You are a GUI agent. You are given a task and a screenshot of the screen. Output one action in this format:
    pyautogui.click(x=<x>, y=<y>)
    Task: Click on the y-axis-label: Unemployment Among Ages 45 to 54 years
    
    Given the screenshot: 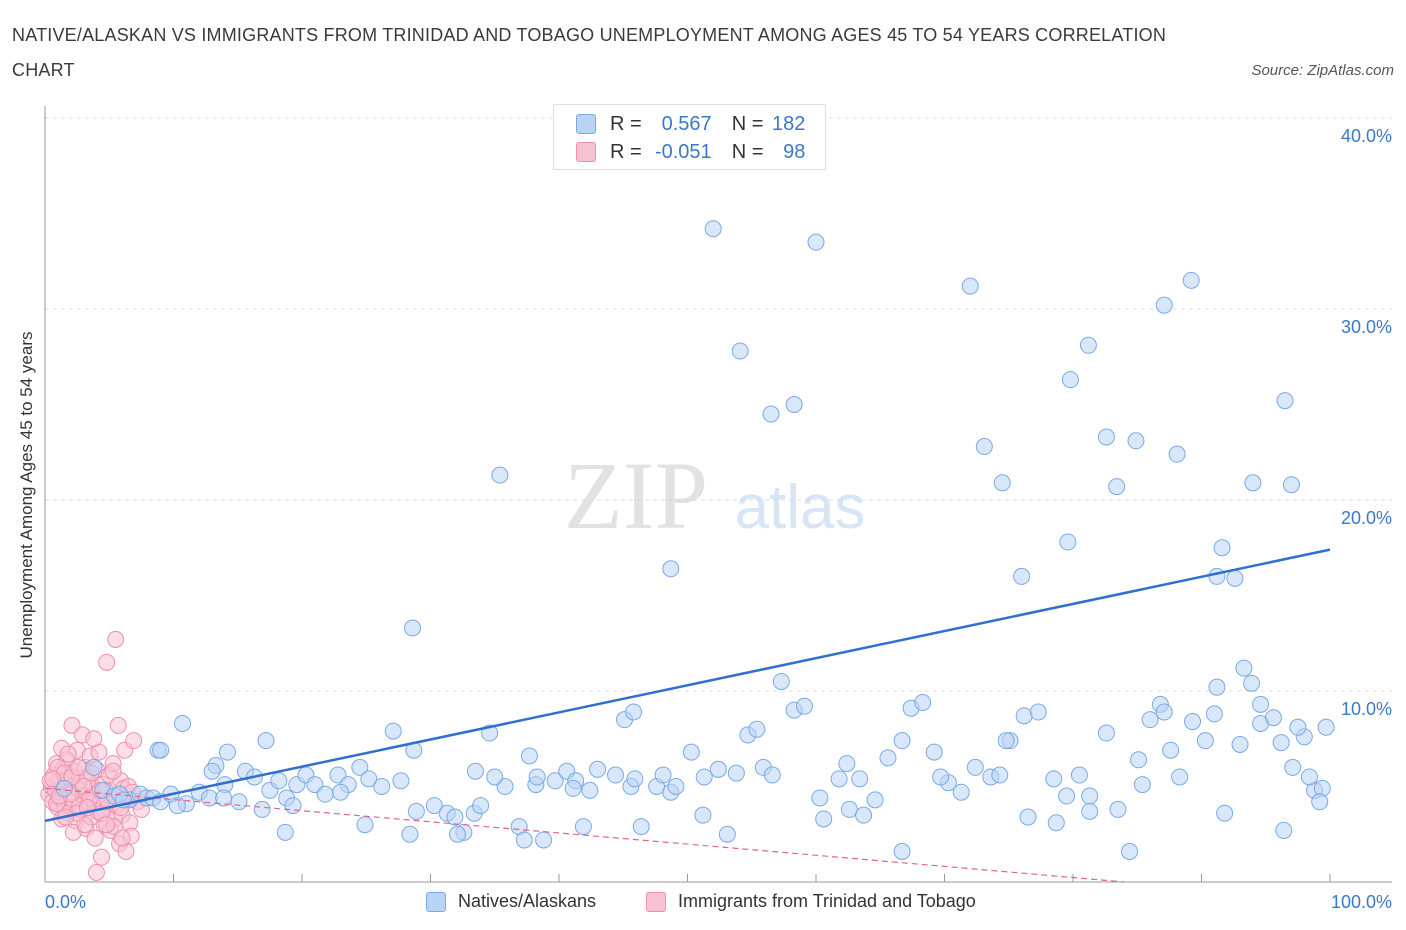 What is the action you would take?
    pyautogui.click(x=26, y=495)
    